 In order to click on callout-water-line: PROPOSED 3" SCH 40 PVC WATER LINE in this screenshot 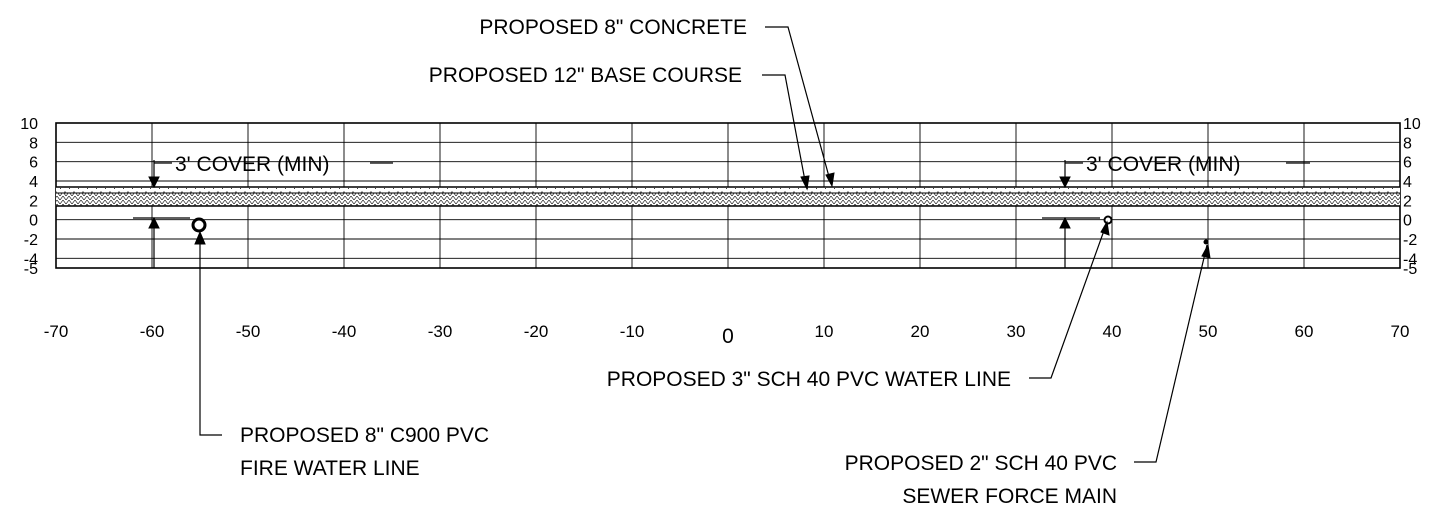, I will do `click(809, 379)`.